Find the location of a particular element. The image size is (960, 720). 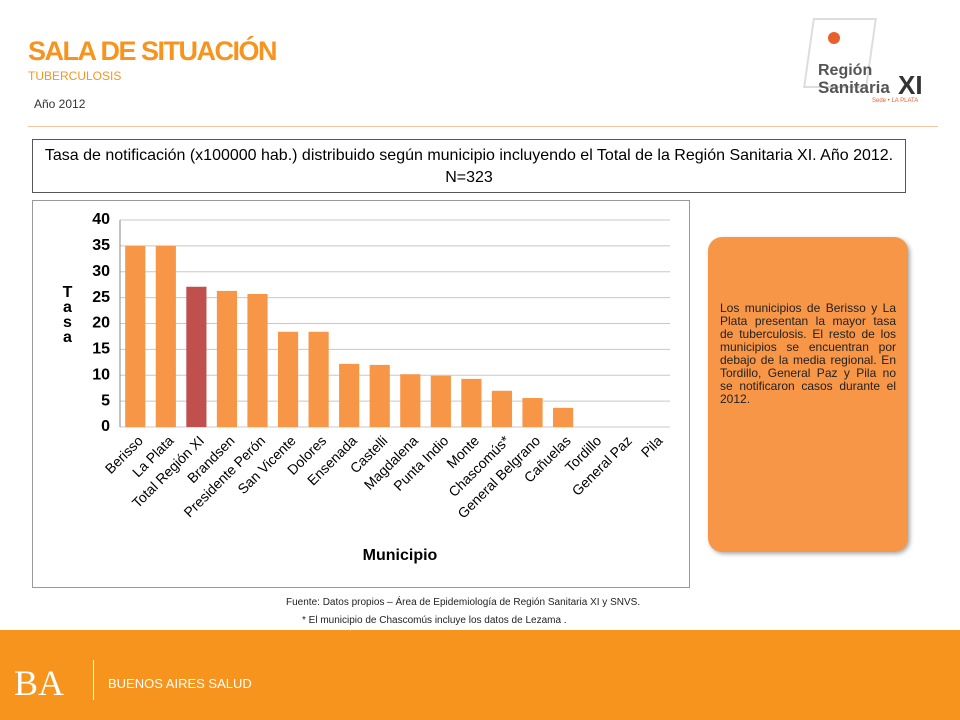

footer-brand: BA is located at coordinates (39, 683).